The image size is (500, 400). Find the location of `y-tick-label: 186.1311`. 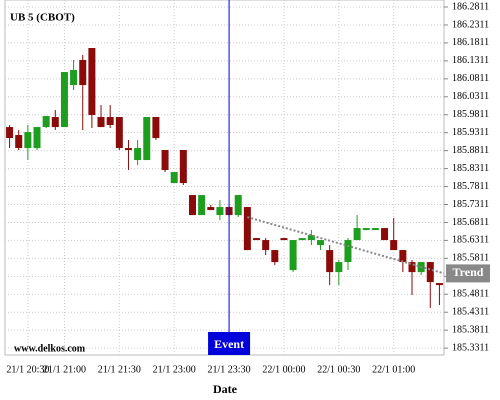

y-tick-label: 186.1311 is located at coordinates (470, 60).